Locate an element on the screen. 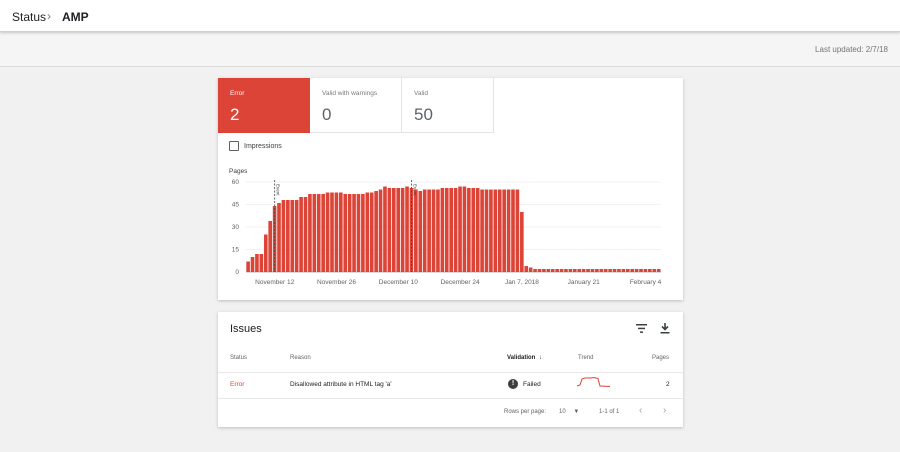  header-validation: Validation ↓ is located at coordinates (524, 358).